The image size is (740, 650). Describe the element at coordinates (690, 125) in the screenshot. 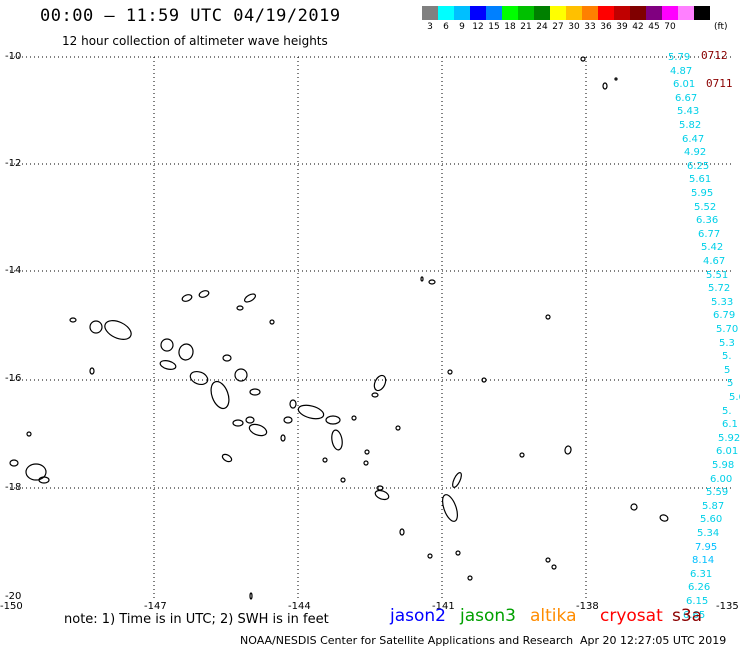

I see `swh-value: 5.82` at that location.